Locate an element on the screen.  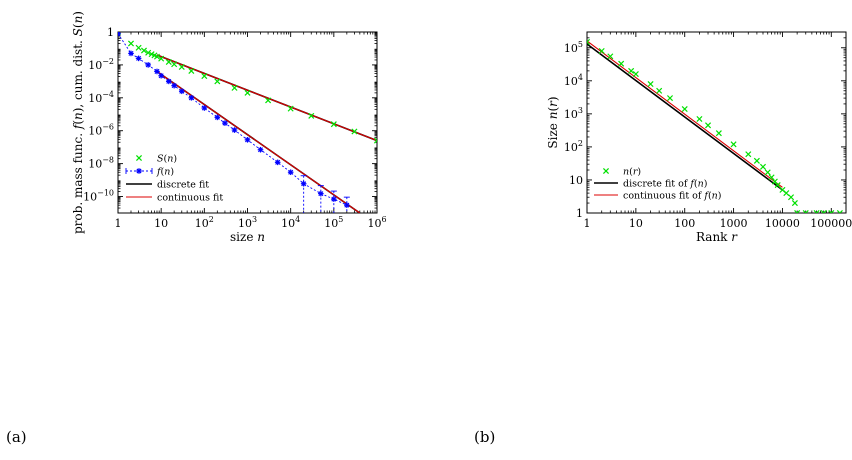
x-tick-label: 10² is located at coordinates (204, 222).